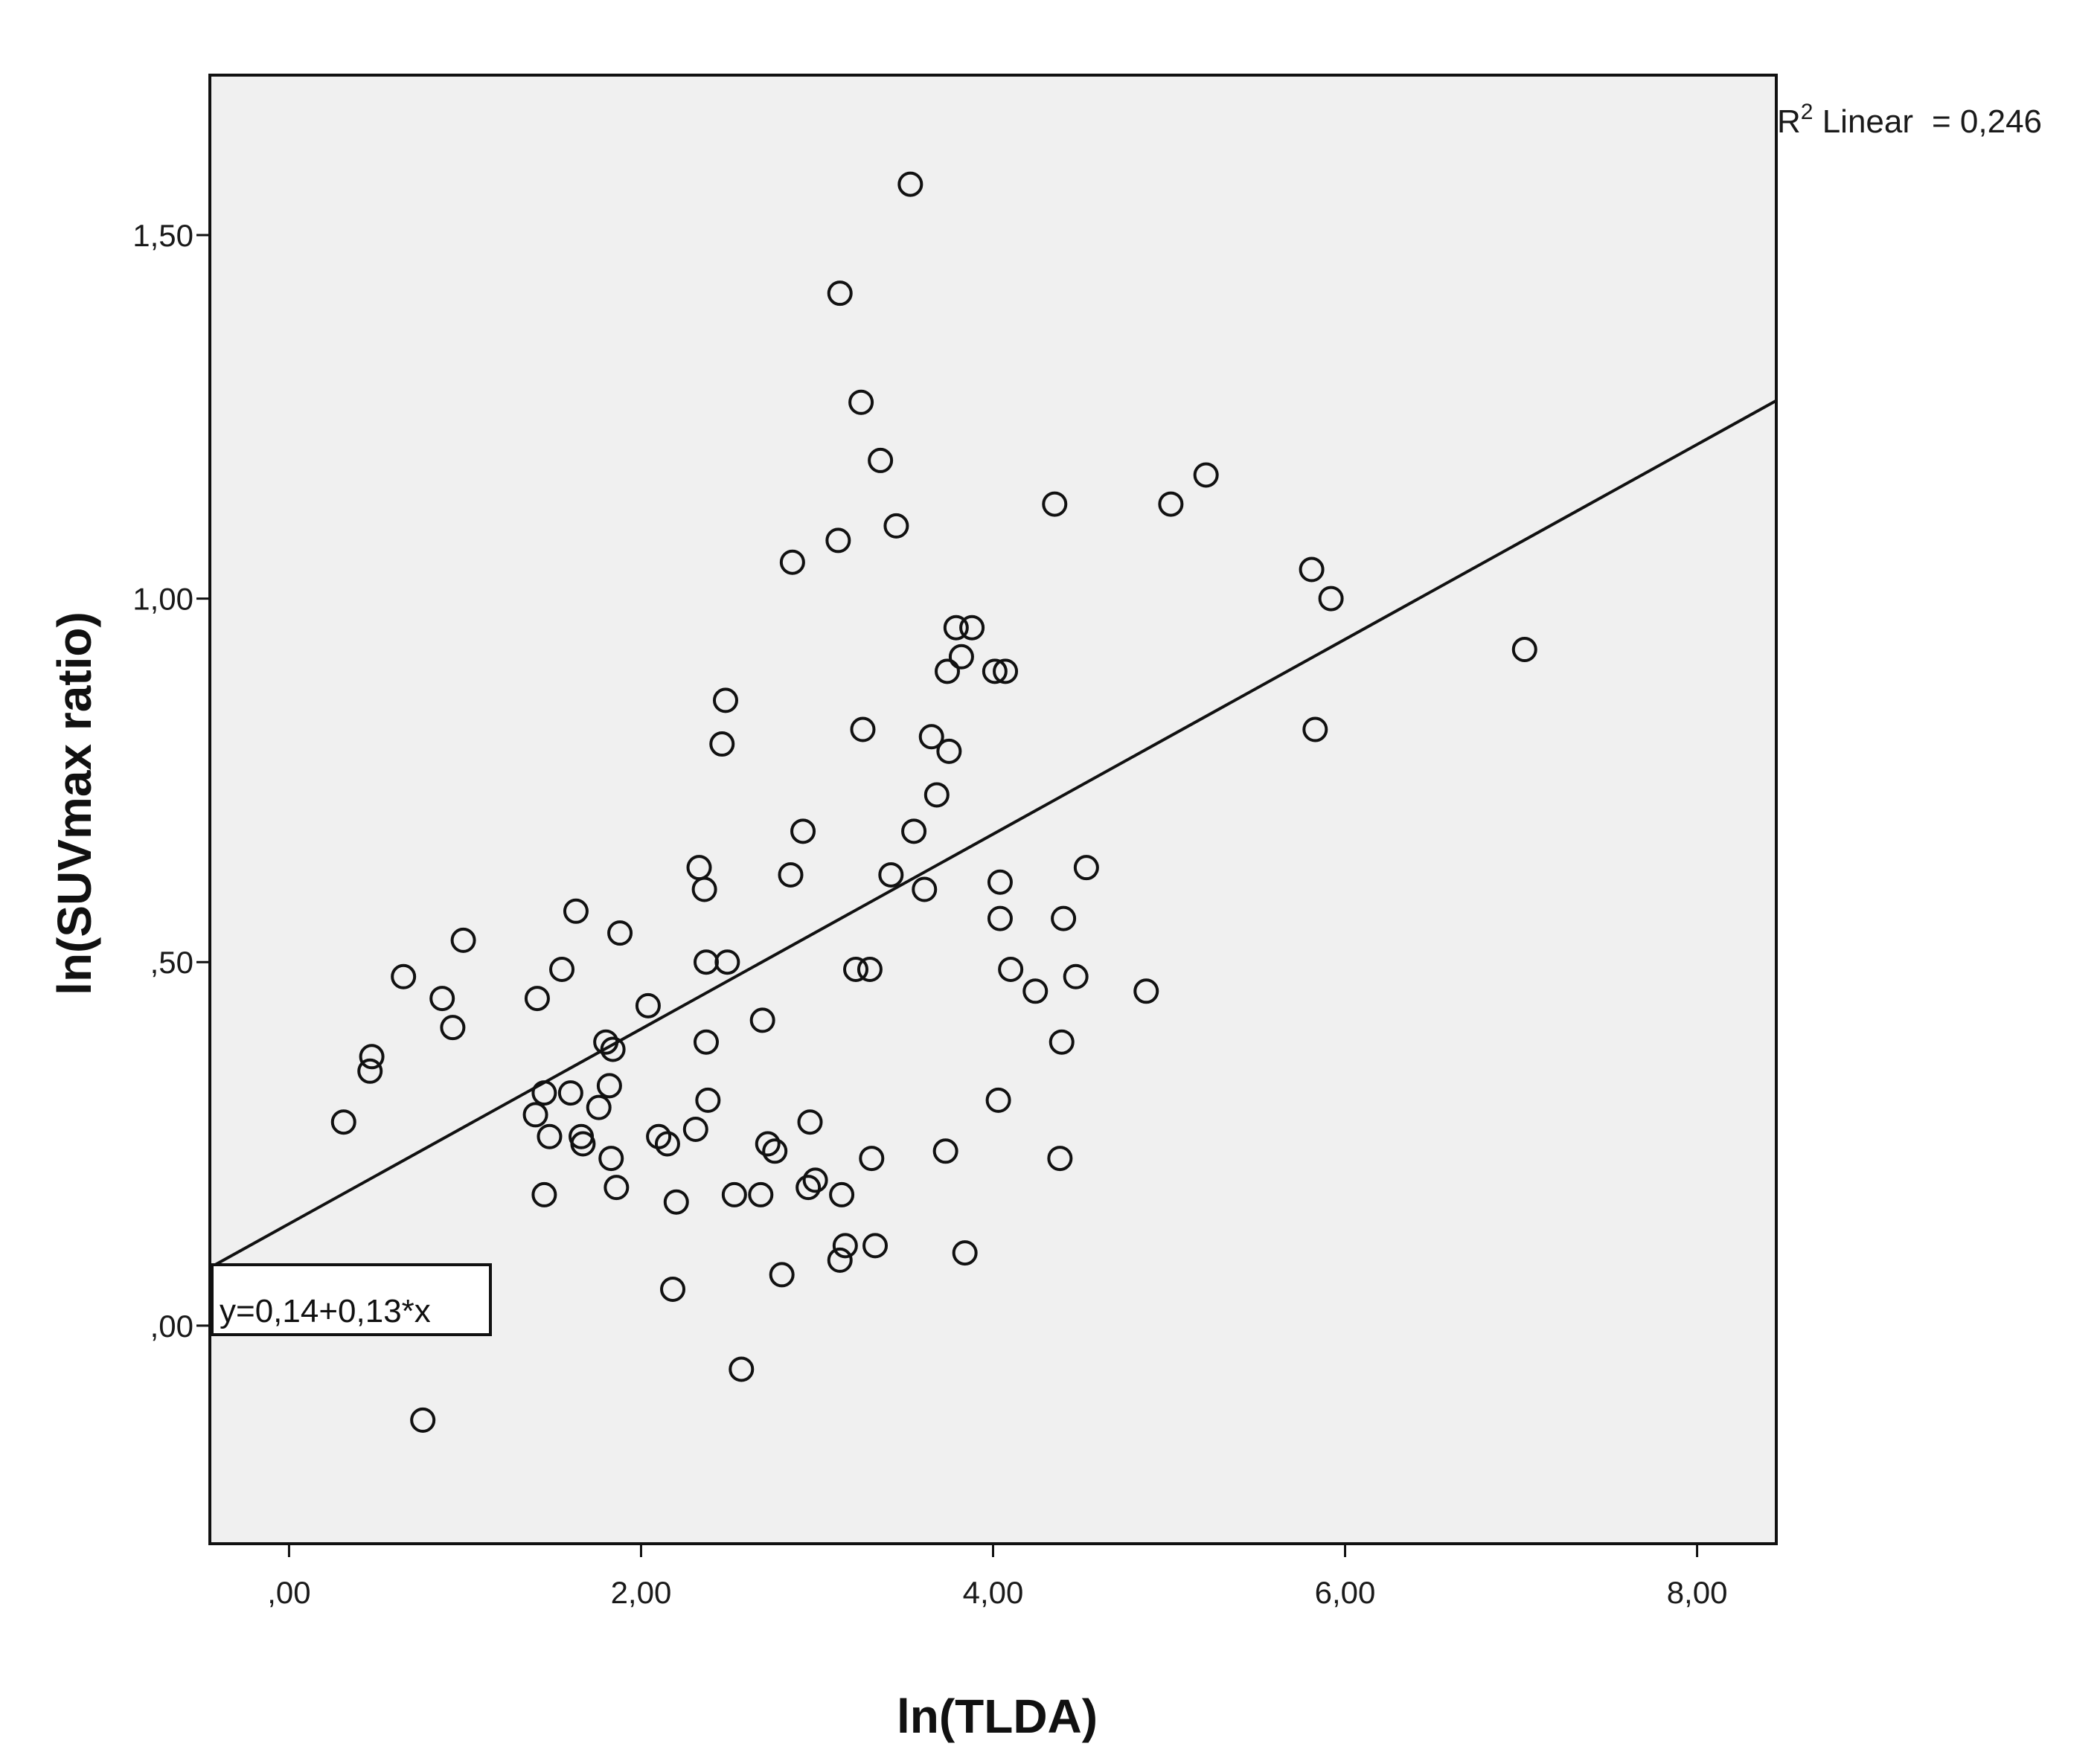  What do you see at coordinates (288, 1592) in the screenshot?
I see `x-tick-label: ,00` at bounding box center [288, 1592].